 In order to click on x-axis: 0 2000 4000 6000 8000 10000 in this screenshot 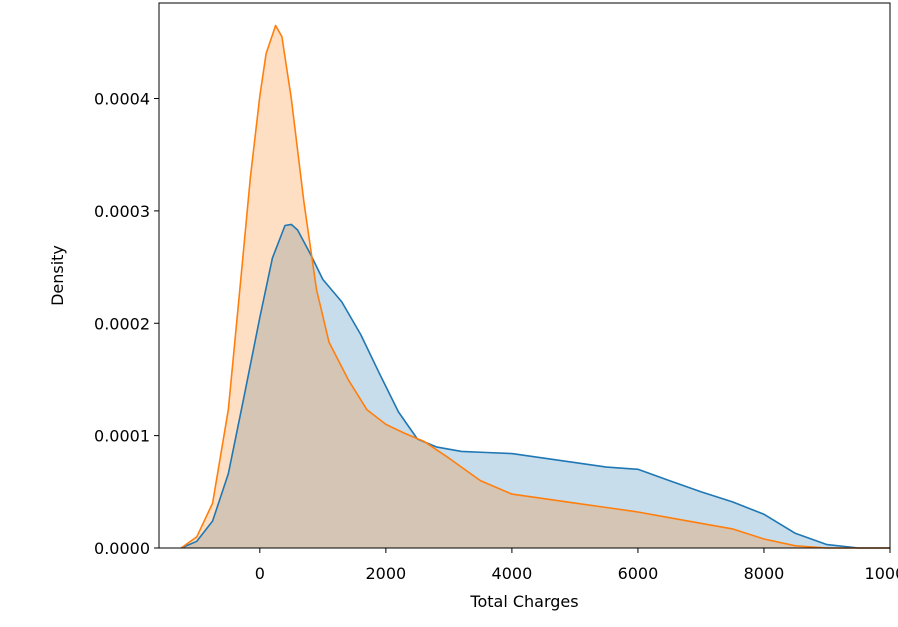, I will do `click(576, 565)`.